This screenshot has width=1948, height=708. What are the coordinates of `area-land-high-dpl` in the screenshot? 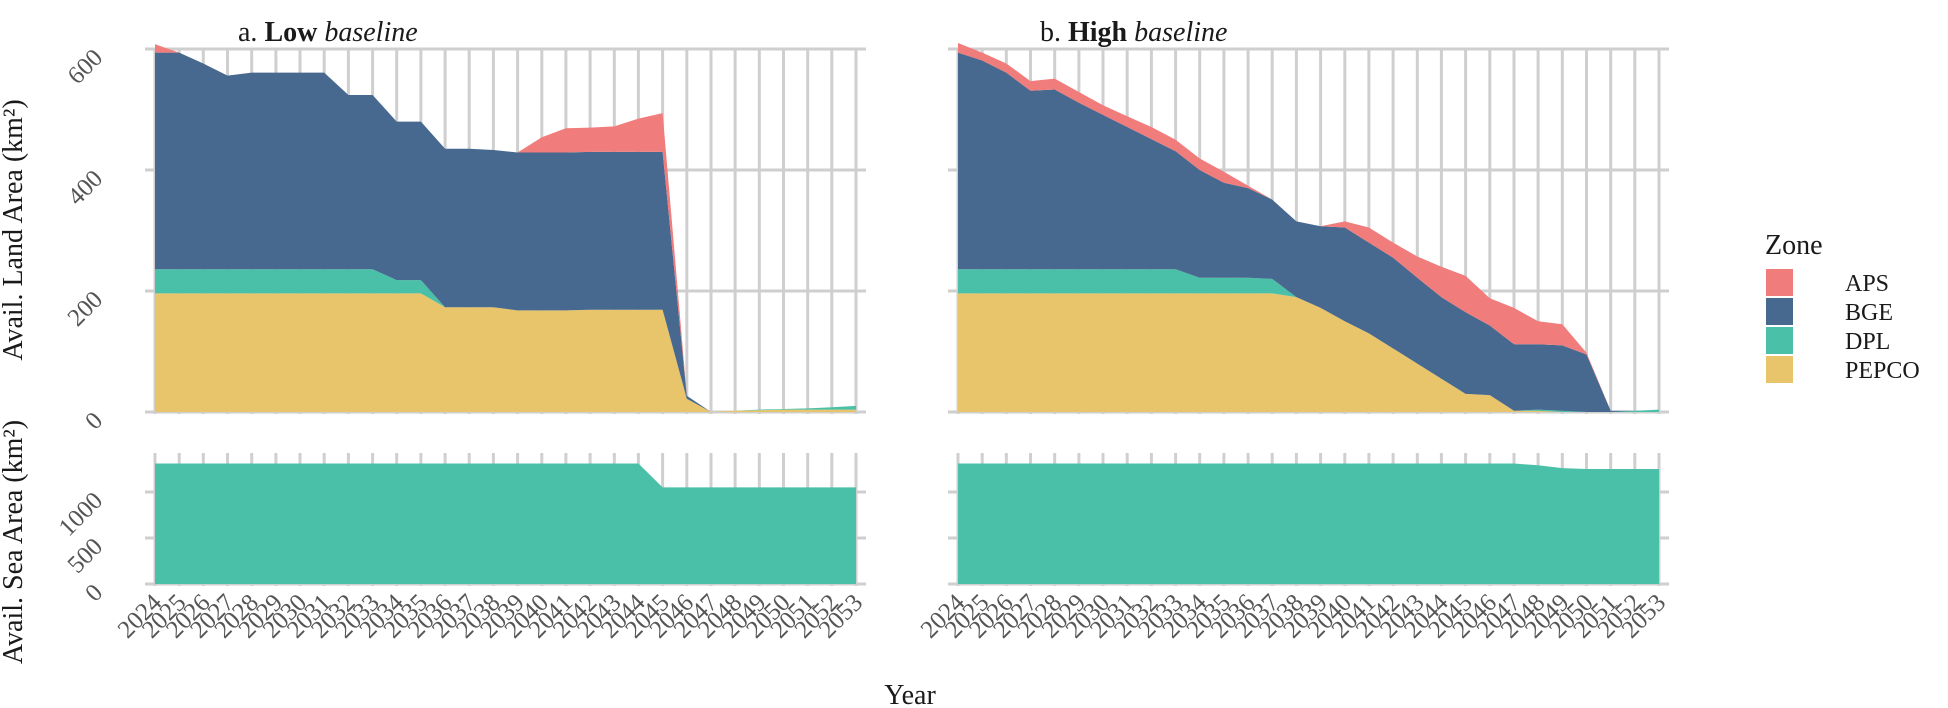 It's located at (1308, 340).